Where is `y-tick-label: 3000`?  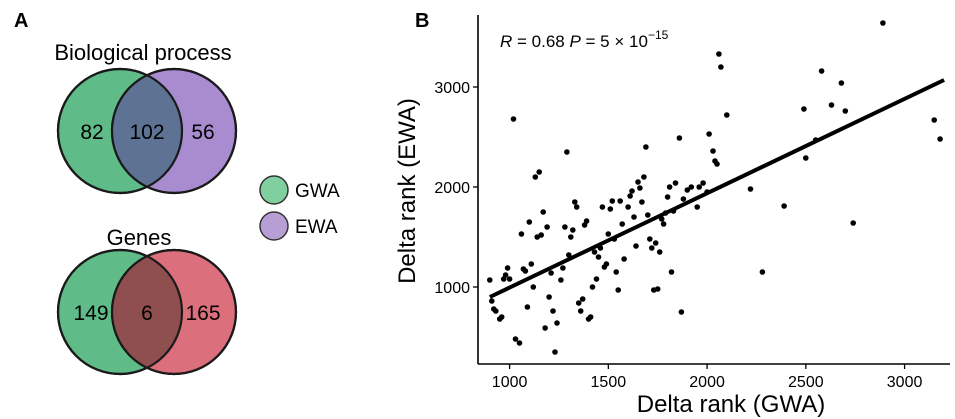 y-tick-label: 3000 is located at coordinates (452, 88).